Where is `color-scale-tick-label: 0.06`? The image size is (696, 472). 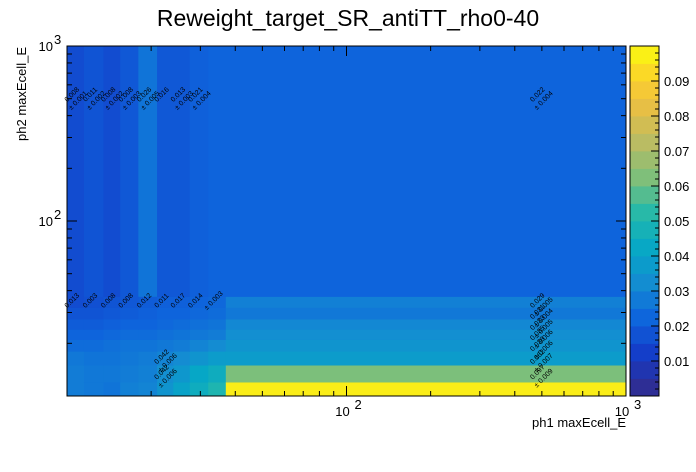 color-scale-tick-label: 0.06 is located at coordinates (676, 186).